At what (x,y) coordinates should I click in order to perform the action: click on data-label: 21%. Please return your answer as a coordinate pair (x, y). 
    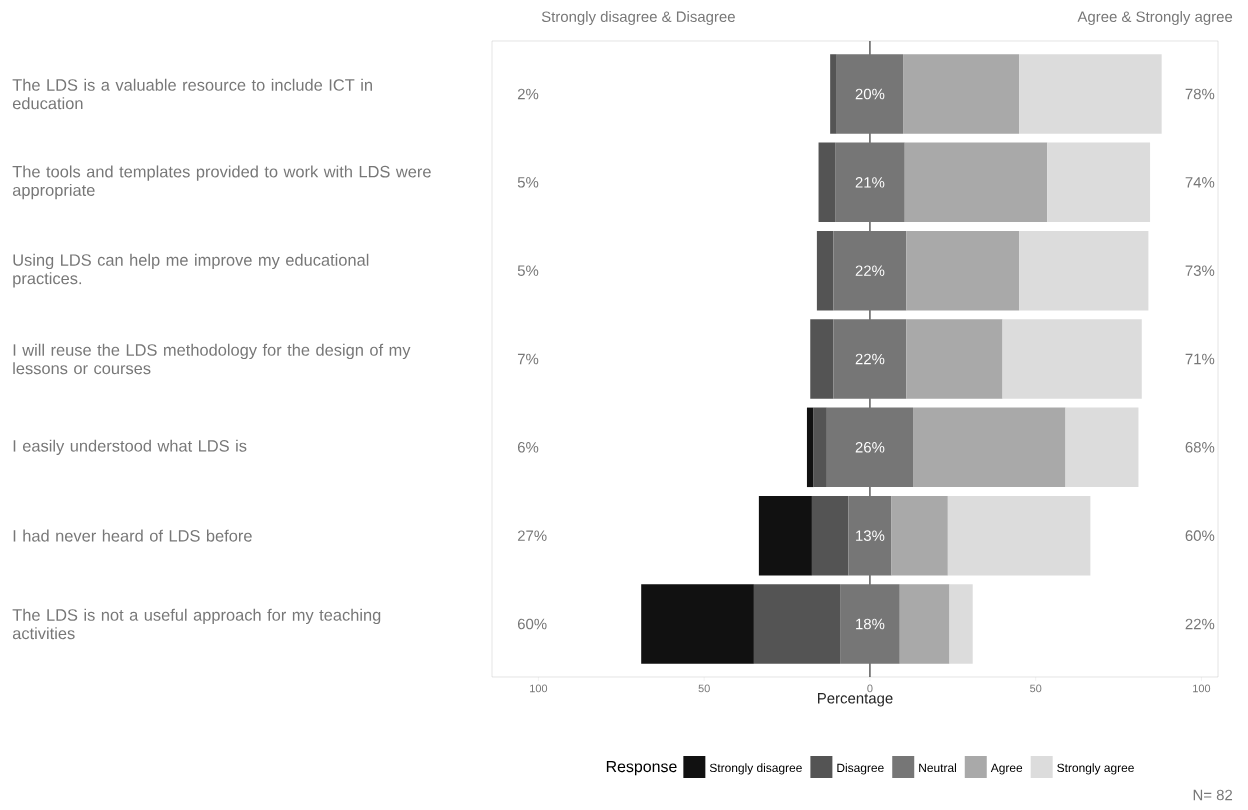
    Looking at the image, I should click on (870, 182).